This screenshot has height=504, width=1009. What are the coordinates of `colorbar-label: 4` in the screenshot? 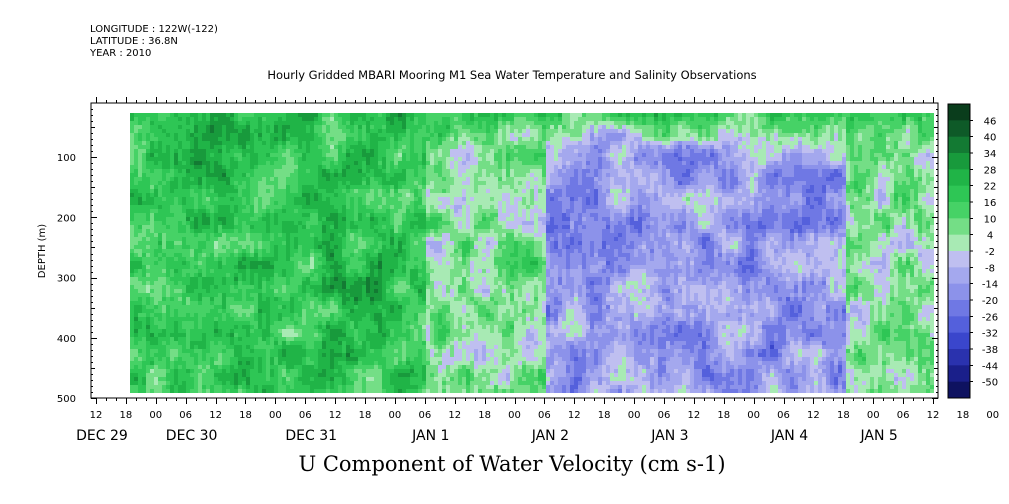 It's located at (990, 236).